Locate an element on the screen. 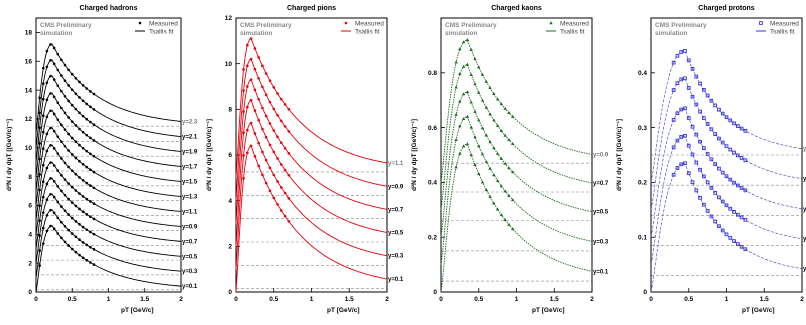  y-tick-label: 0.2 is located at coordinates (642, 183).